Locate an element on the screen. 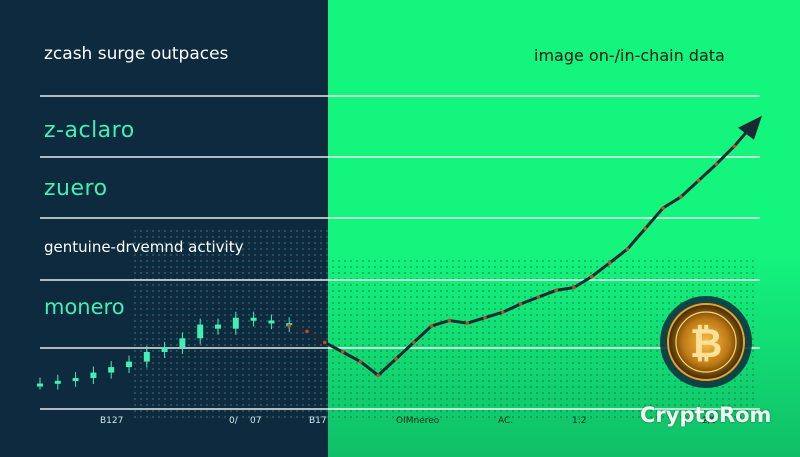 The image size is (800, 457). label-zuero: zuero is located at coordinates (76, 188).